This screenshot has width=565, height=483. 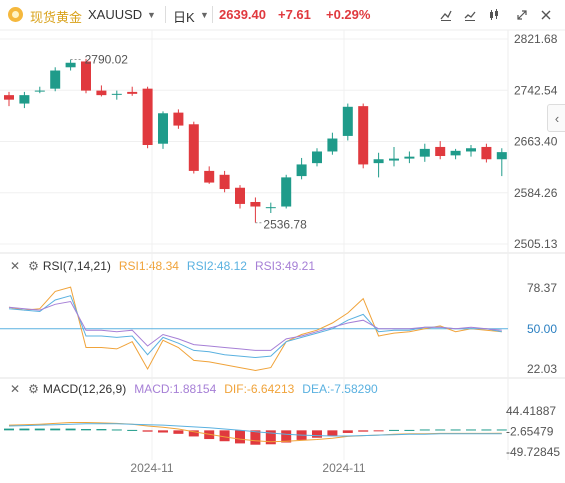 What do you see at coordinates (446, 15) in the screenshot?
I see `line-tool-icon` at bounding box center [446, 15].